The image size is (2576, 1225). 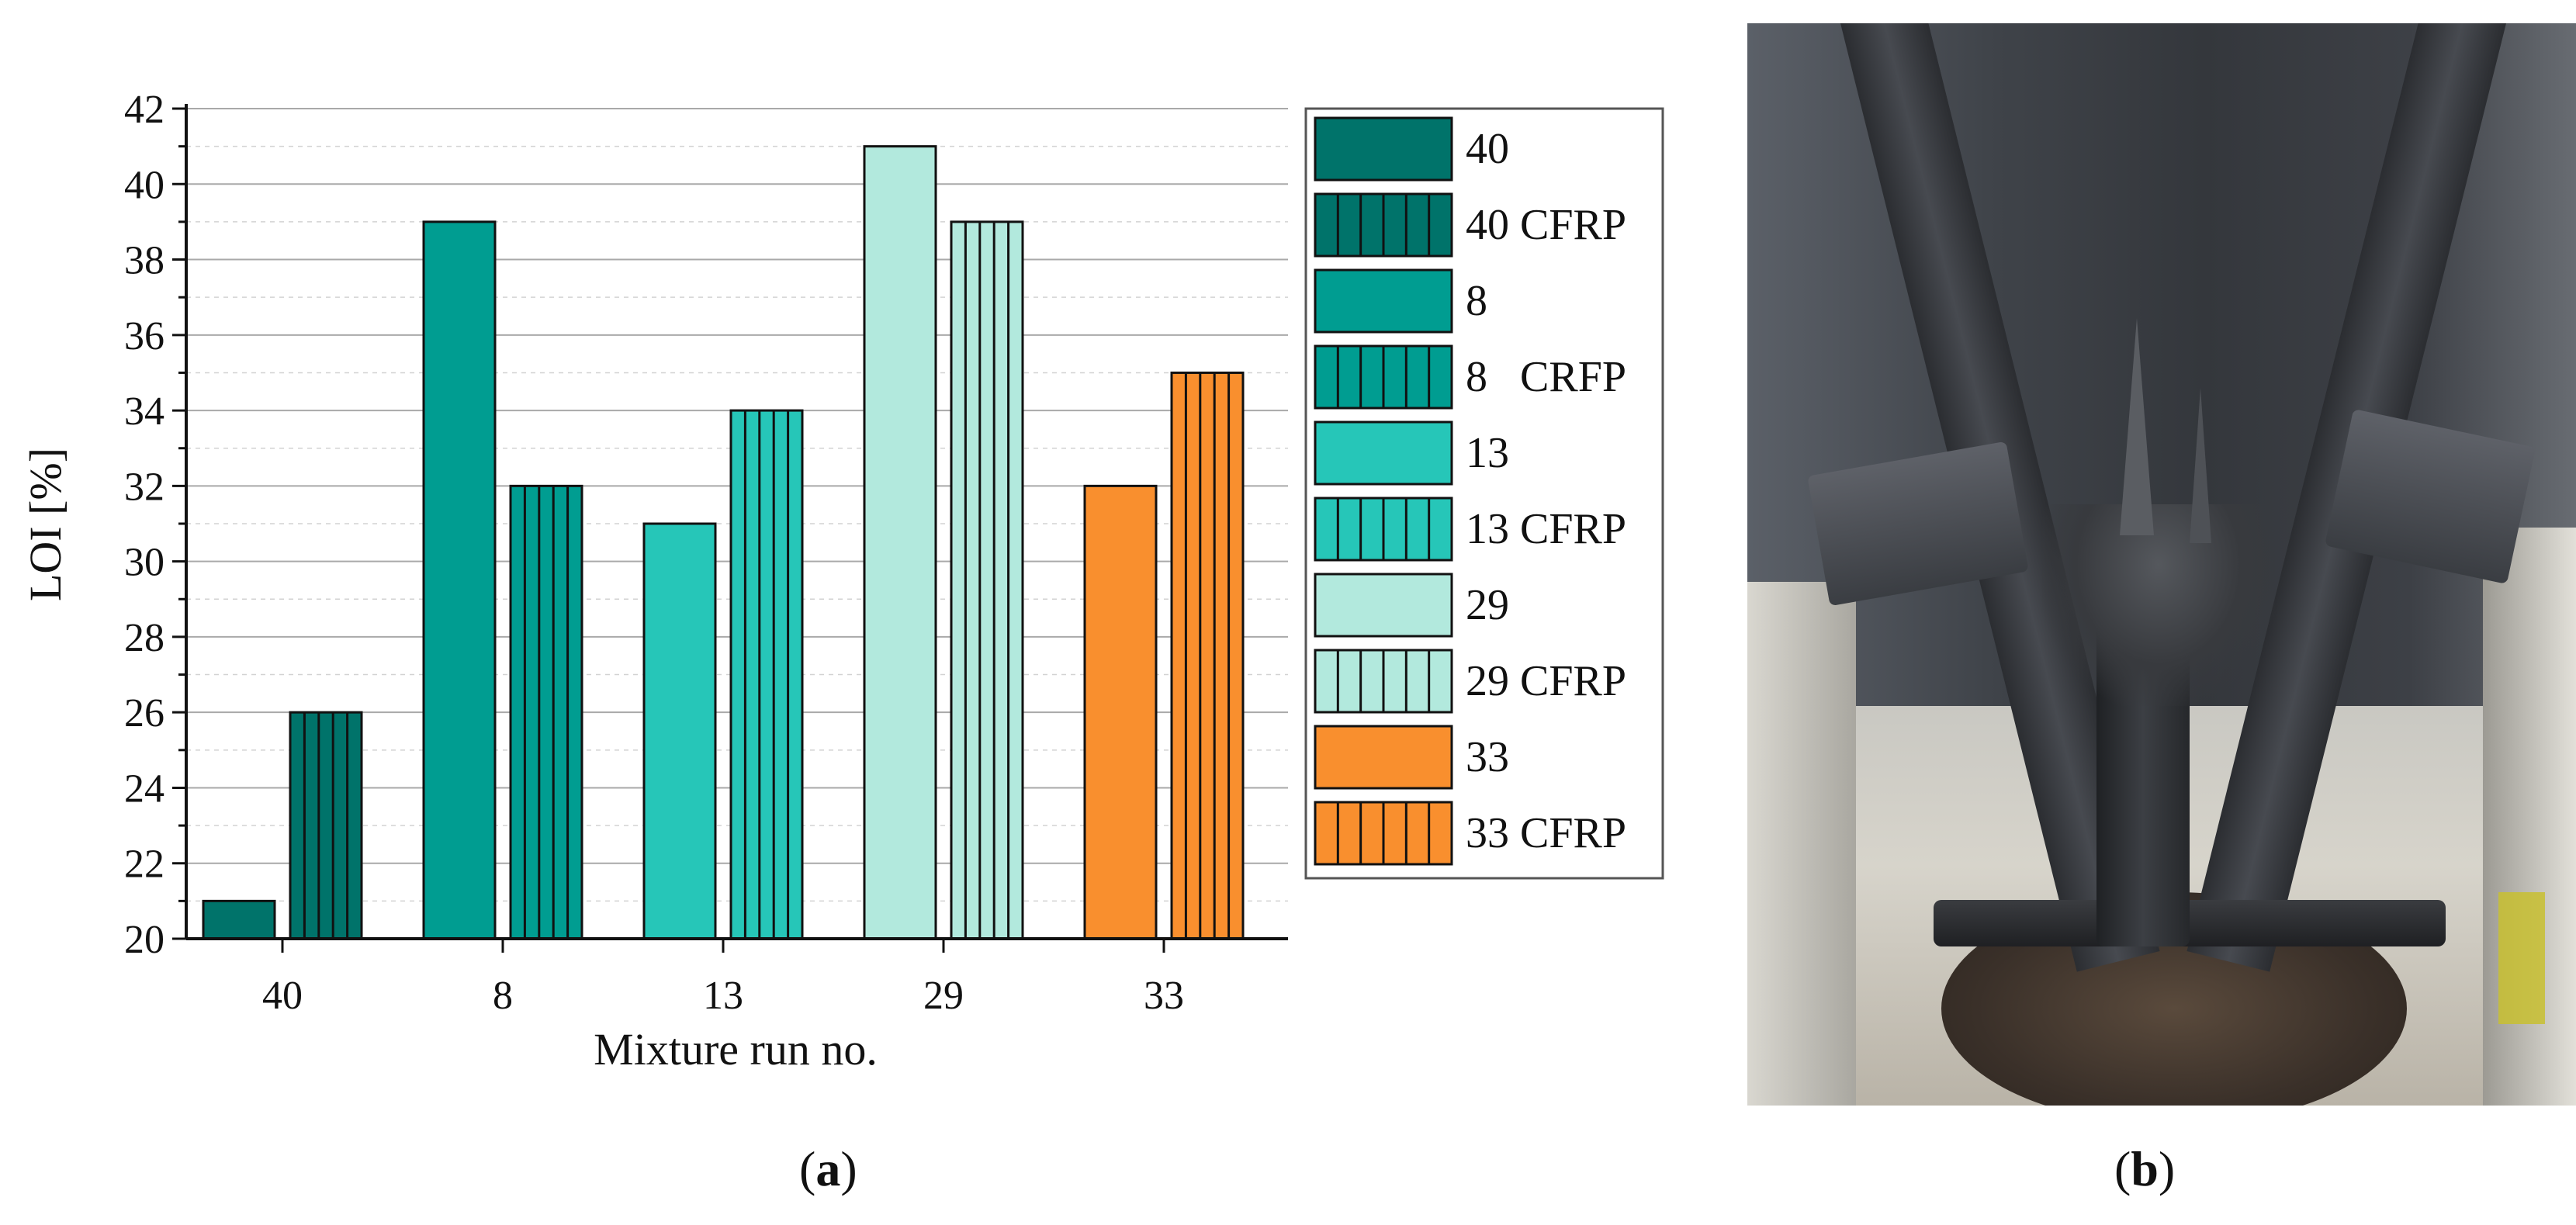 I want to click on x-tick-labels: 40 8 13 29 33, so click(x=723, y=978).